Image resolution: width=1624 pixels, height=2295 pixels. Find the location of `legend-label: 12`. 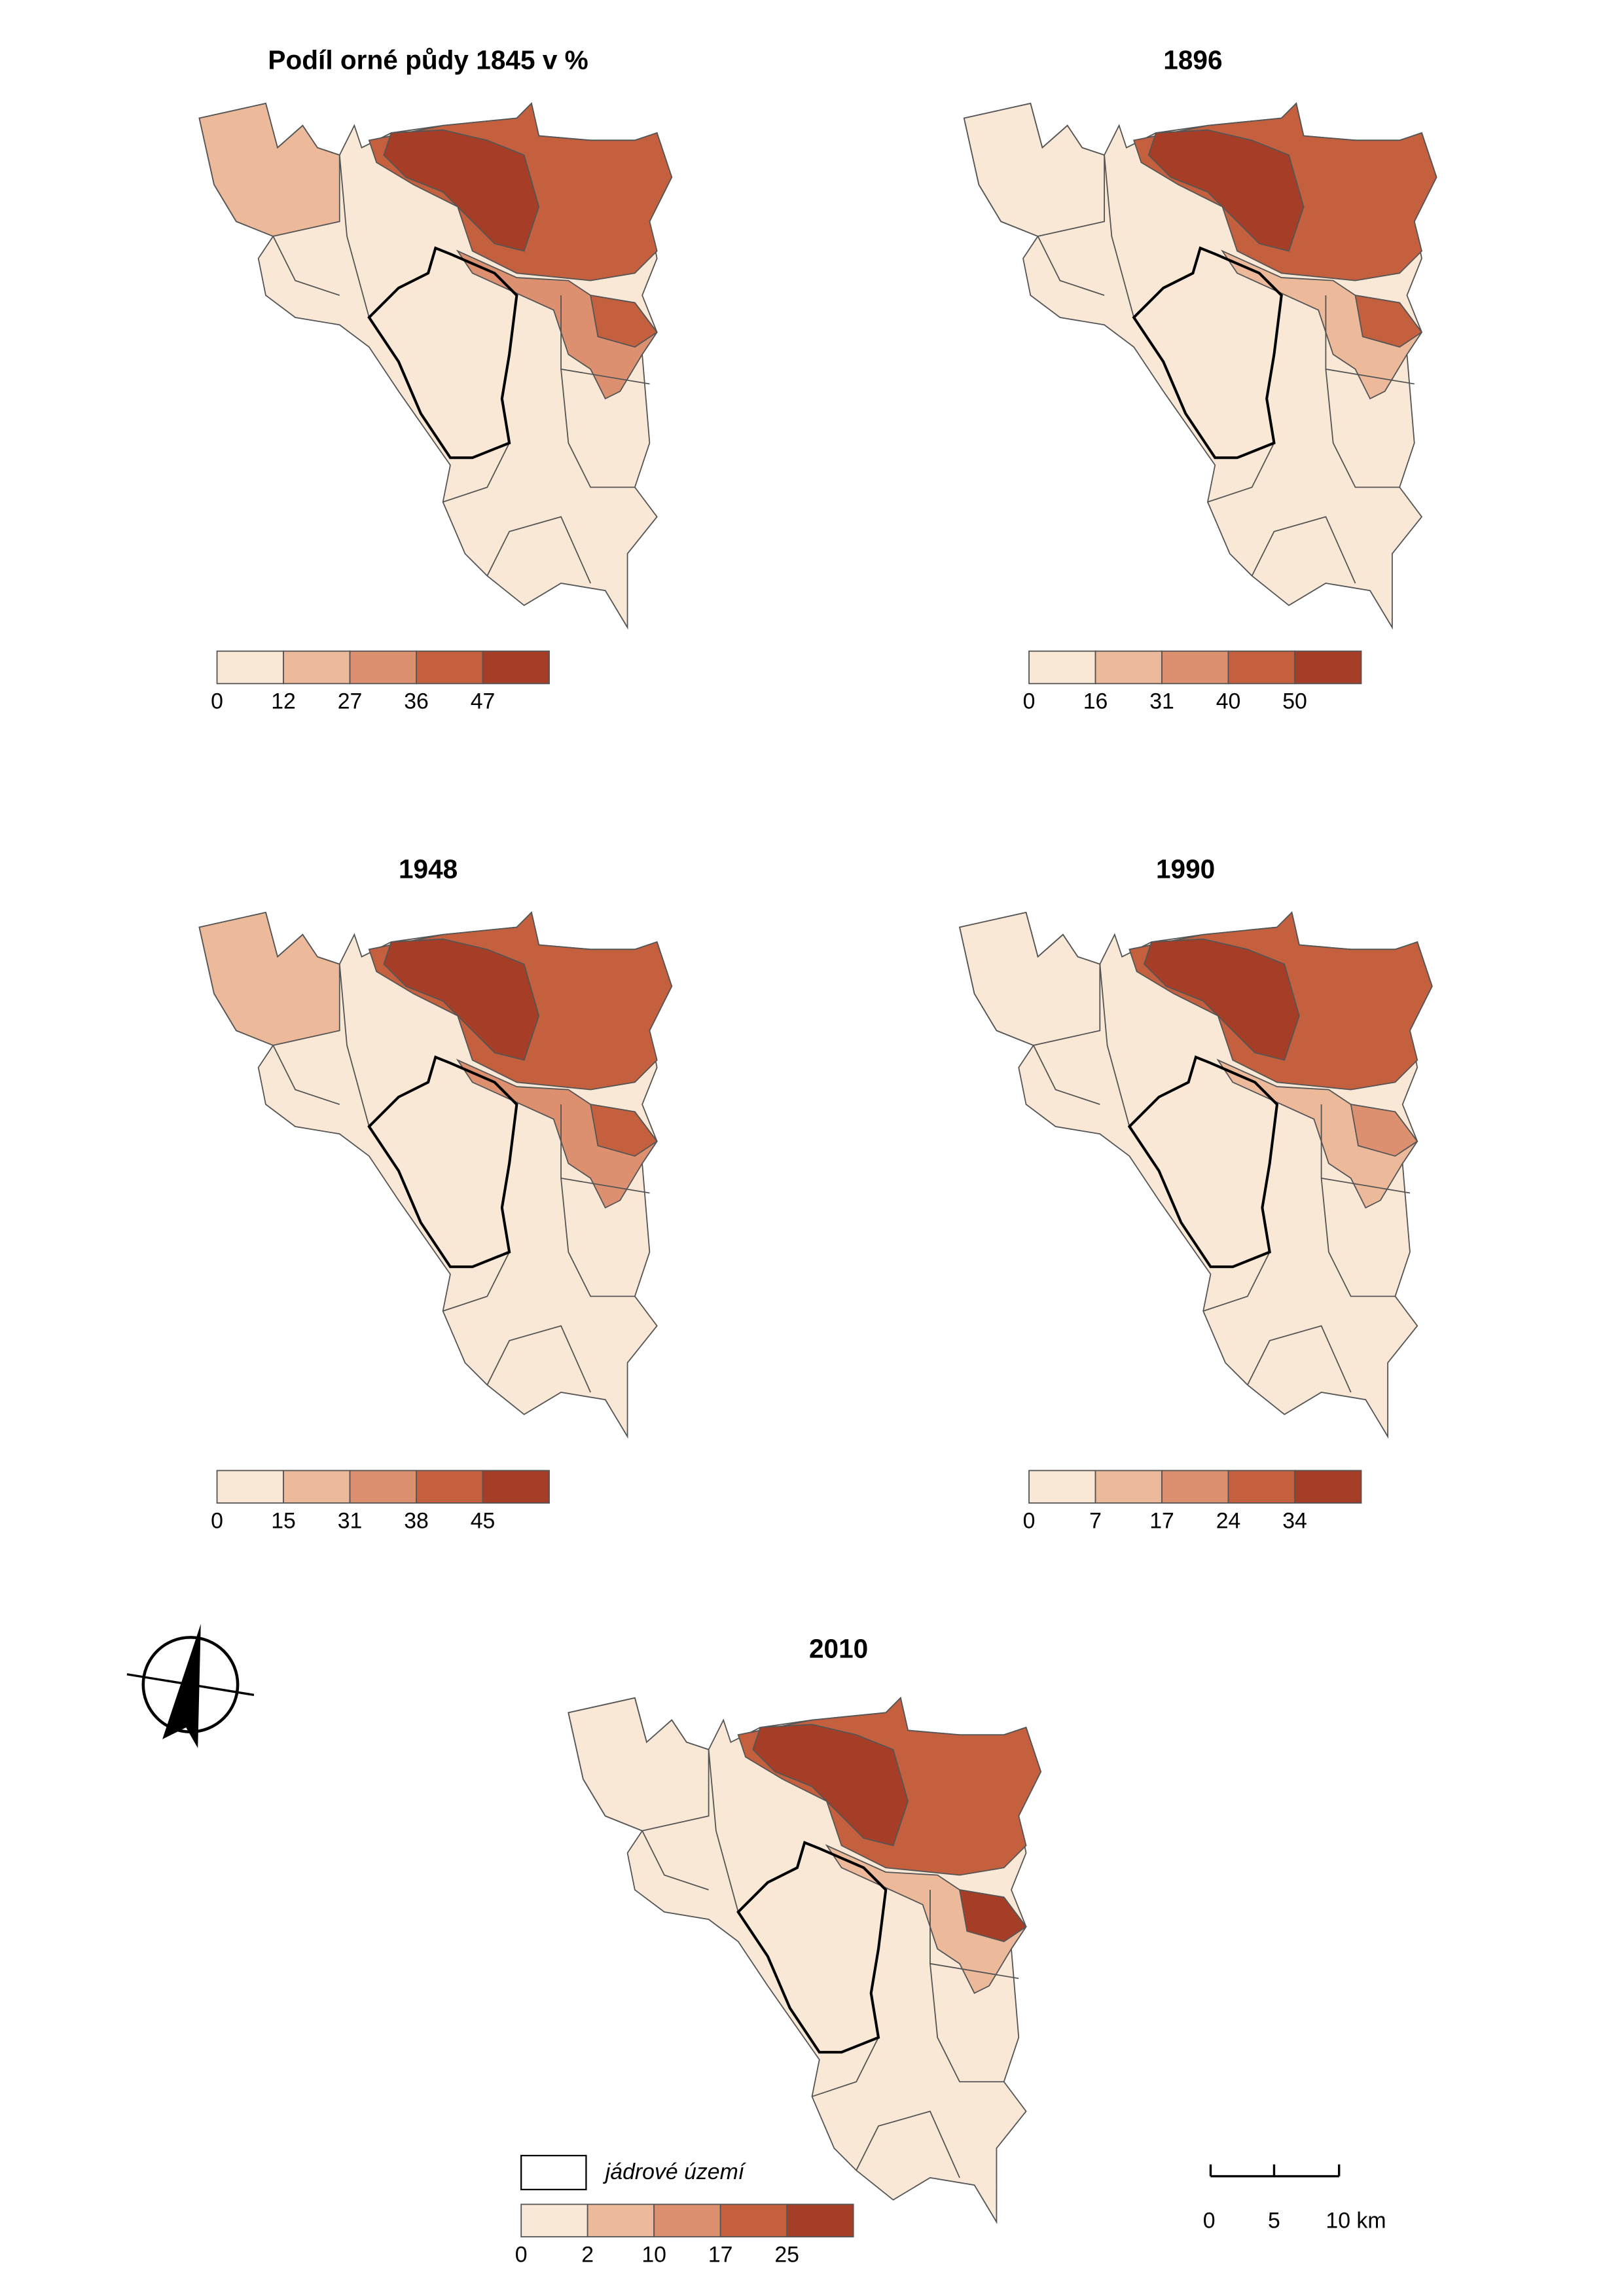

legend-label: 12 is located at coordinates (283, 702).